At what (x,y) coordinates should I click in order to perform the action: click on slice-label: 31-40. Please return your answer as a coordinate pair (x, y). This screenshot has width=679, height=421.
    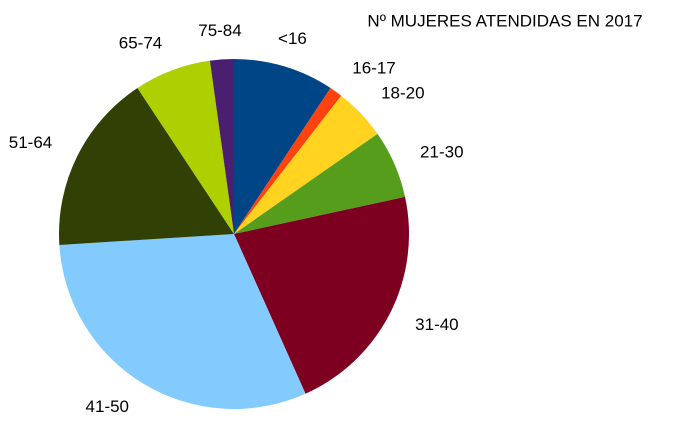
    Looking at the image, I should click on (436, 324).